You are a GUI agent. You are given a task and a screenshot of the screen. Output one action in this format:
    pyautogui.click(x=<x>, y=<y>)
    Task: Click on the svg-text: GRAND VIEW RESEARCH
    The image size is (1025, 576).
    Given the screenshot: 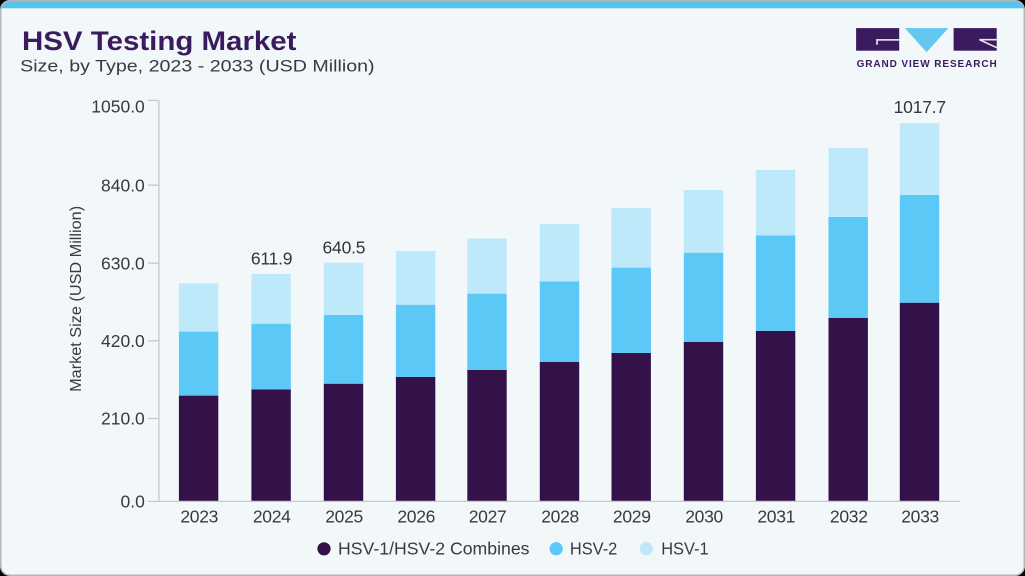 What is the action you would take?
    pyautogui.click(x=927, y=64)
    